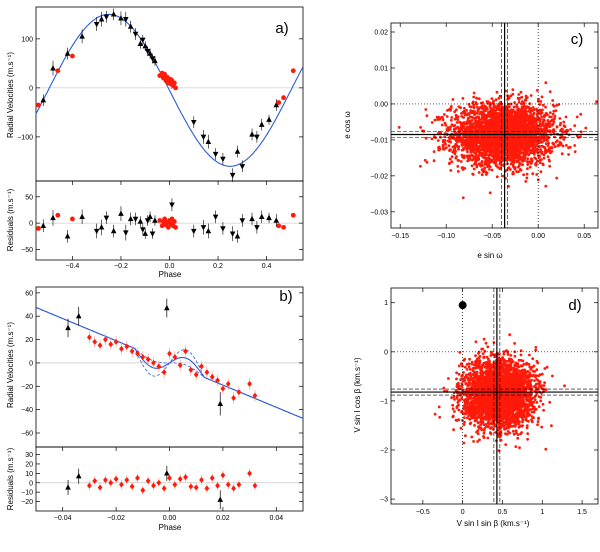 The width and height of the screenshot is (600, 552). What do you see at coordinates (164, 372) in the screenshot?
I see `panel-b-data-point` at bounding box center [164, 372].